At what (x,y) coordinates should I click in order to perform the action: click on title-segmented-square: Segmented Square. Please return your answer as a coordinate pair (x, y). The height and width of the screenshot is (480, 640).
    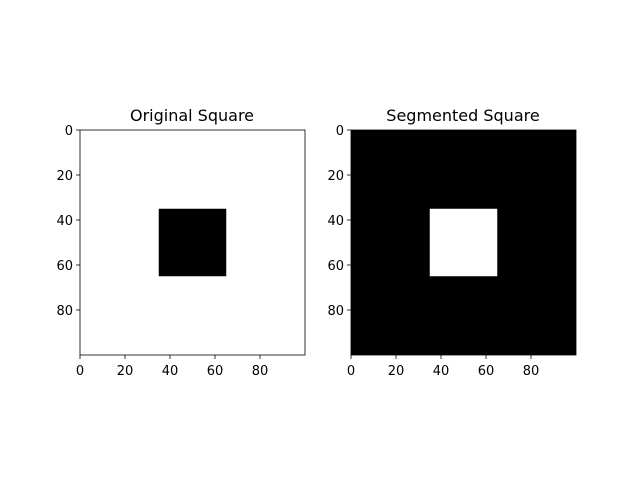
    Looking at the image, I should click on (462, 115).